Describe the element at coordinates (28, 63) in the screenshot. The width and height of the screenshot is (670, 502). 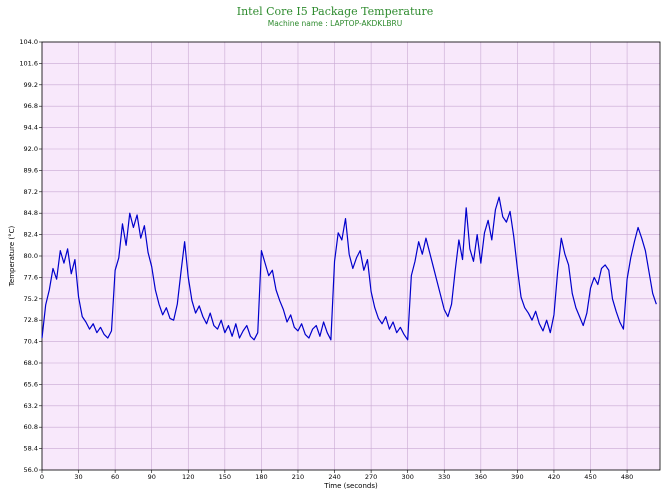
I see `y-tick-label: 101.6` at that location.